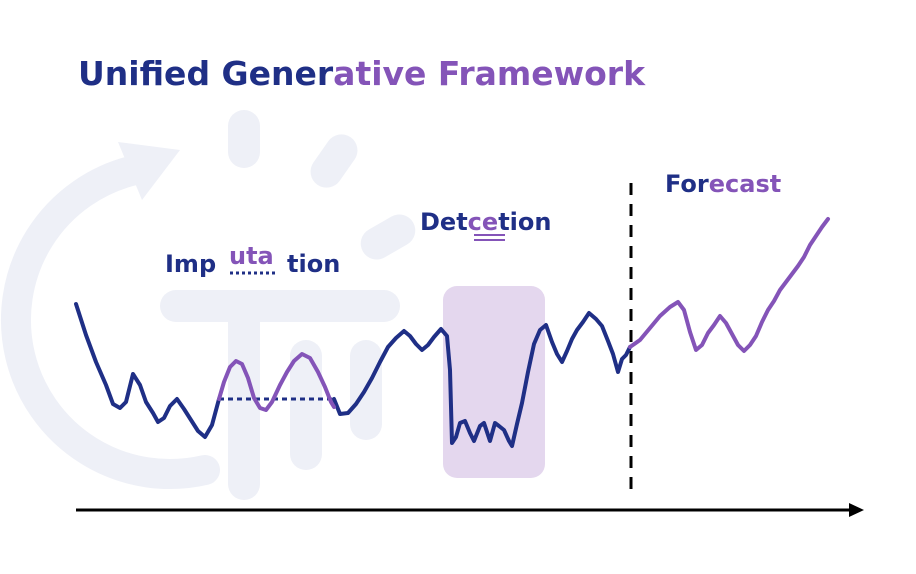  I want to click on detection-label-text: Detcetion, so click(485, 222).